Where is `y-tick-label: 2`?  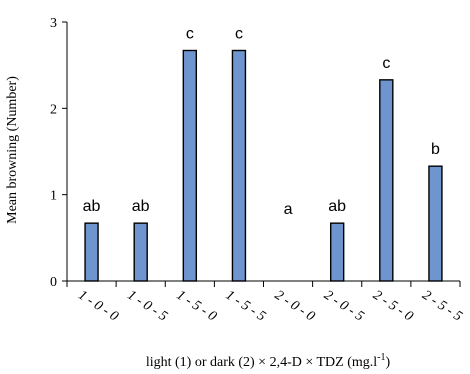 y-tick-label: 2 is located at coordinates (53, 109).